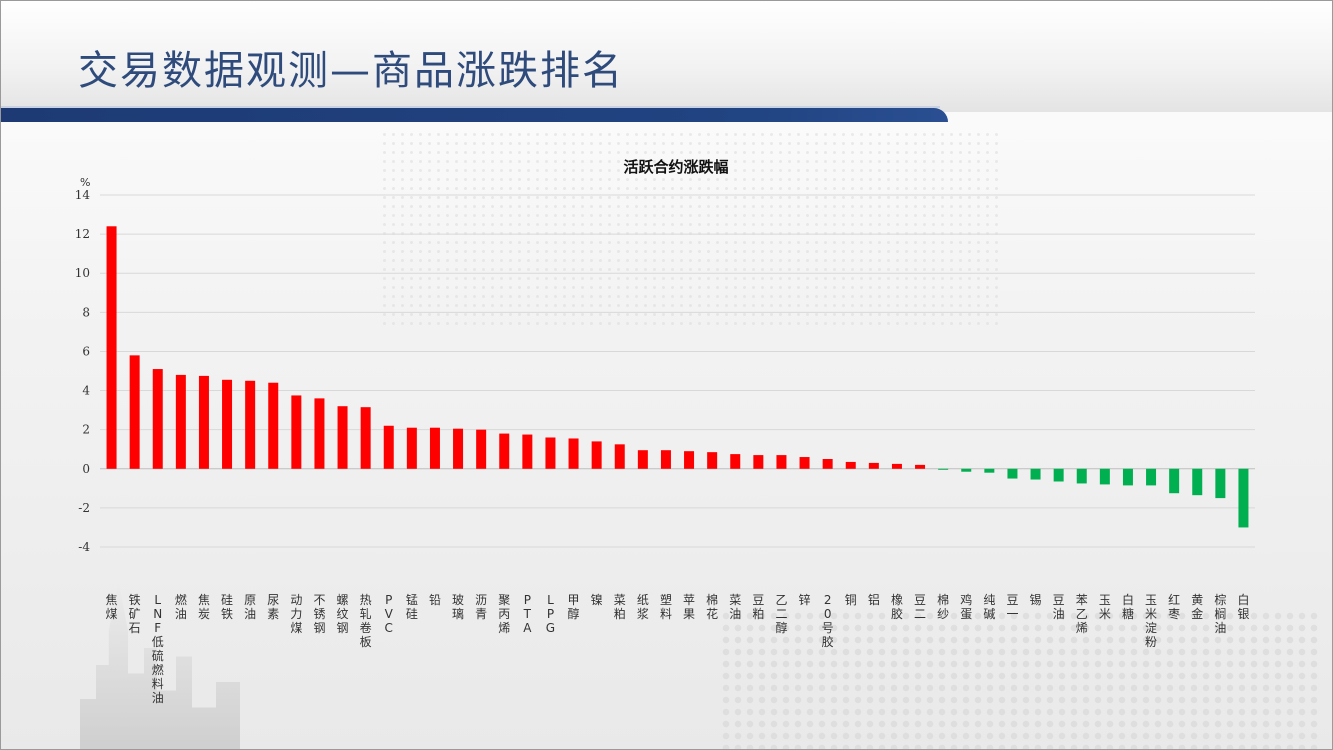 This screenshot has width=1333, height=750. Describe the element at coordinates (84, 547) in the screenshot. I see `y-tick-label: -4` at that location.